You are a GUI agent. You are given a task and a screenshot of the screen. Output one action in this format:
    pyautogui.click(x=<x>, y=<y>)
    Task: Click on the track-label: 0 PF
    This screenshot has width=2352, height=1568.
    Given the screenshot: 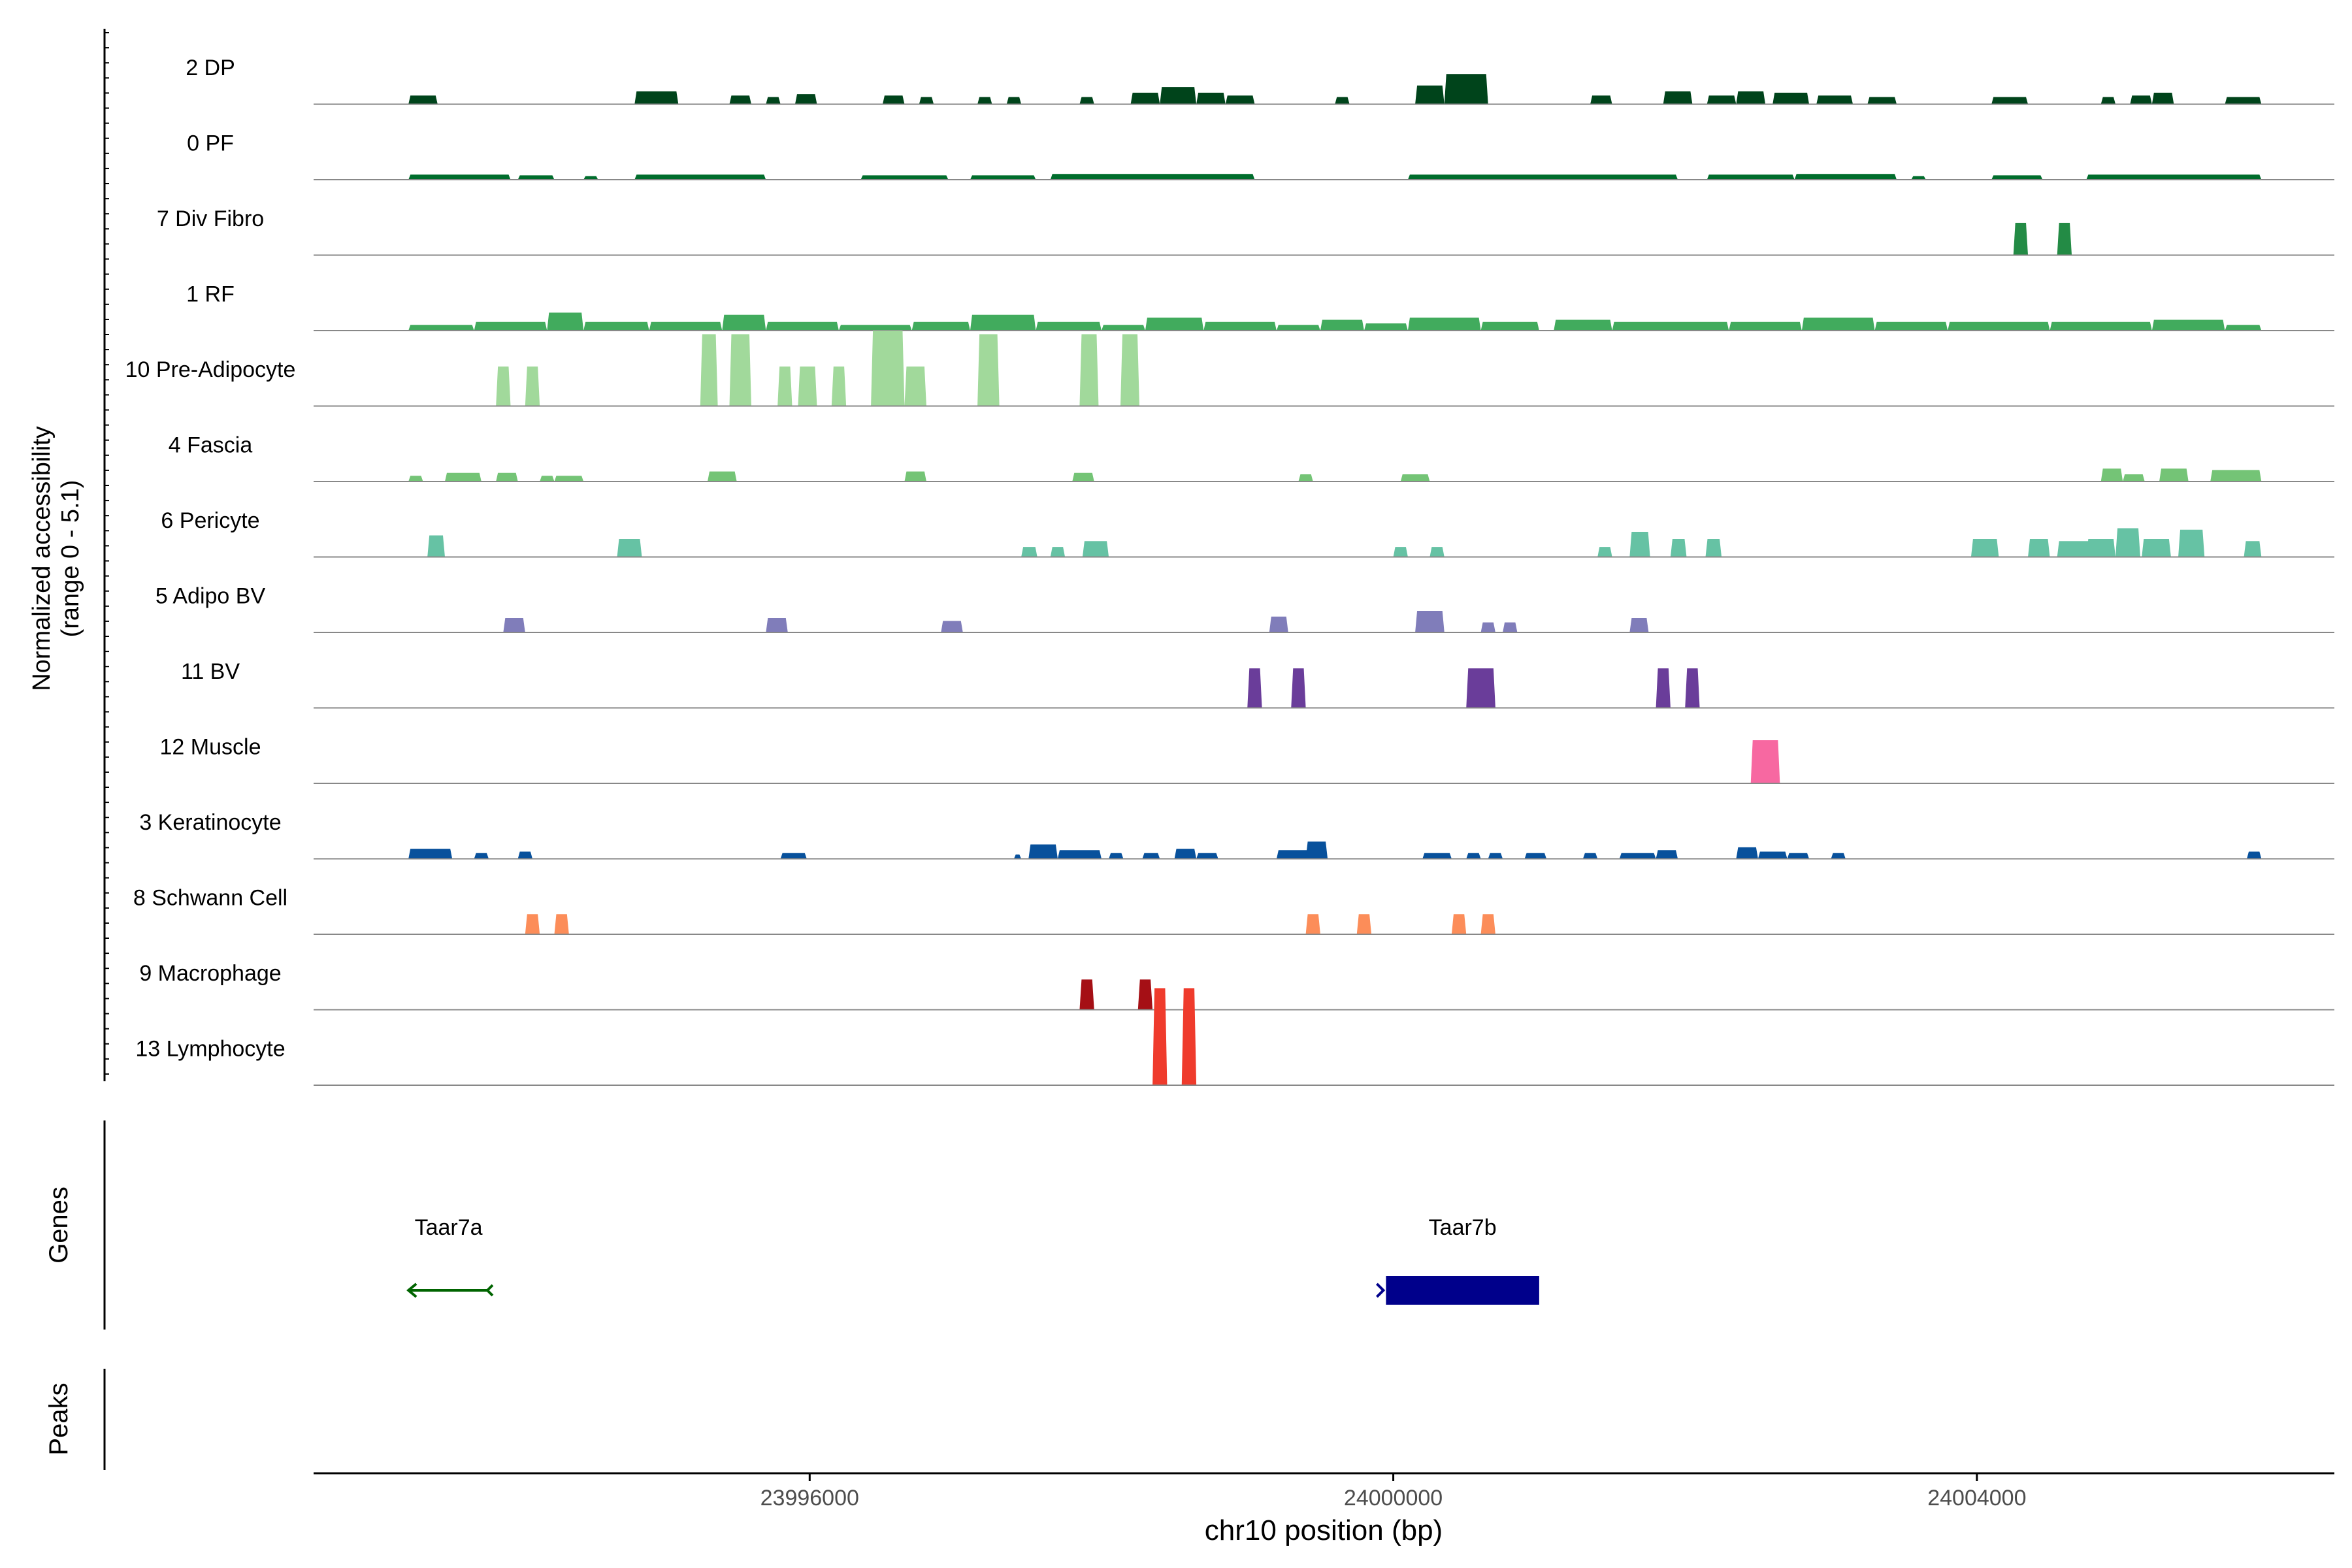 What is the action you would take?
    pyautogui.click(x=210, y=143)
    